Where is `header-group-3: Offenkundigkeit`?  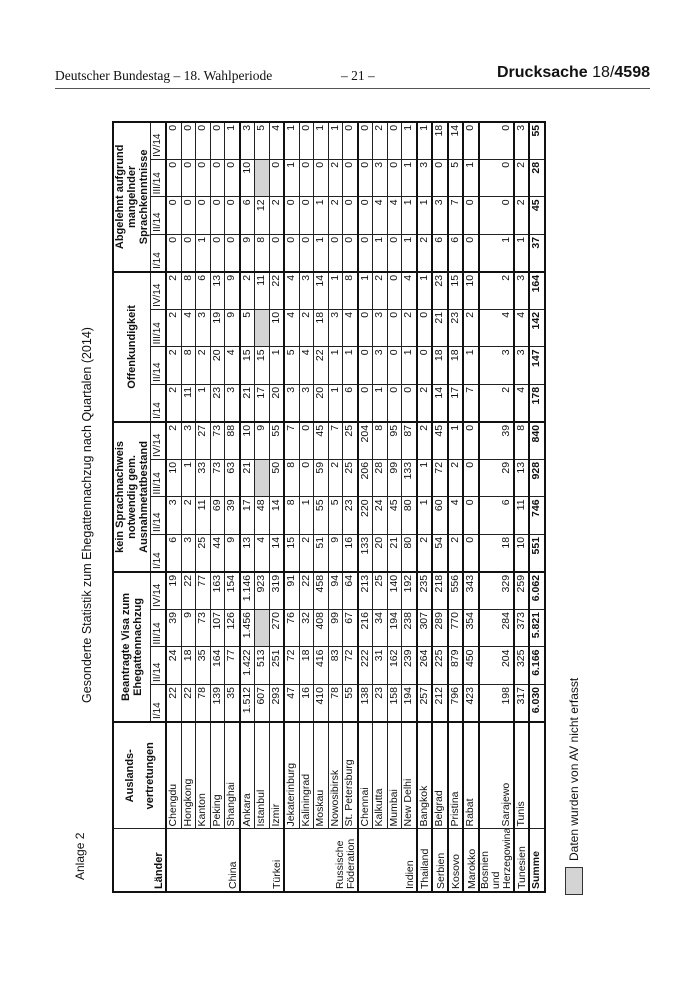 header-group-3: Offenkundigkeit is located at coordinates (132, 346).